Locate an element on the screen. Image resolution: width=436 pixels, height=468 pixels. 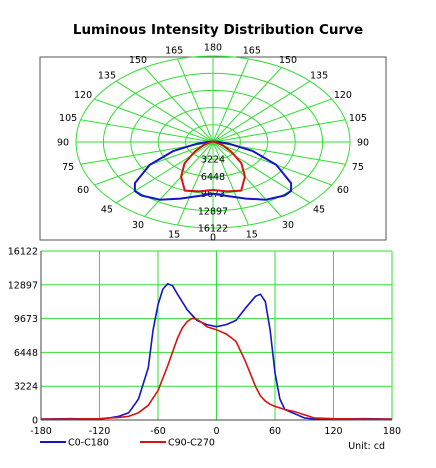
y-tick-label: 16122 is located at coordinates (23, 252).